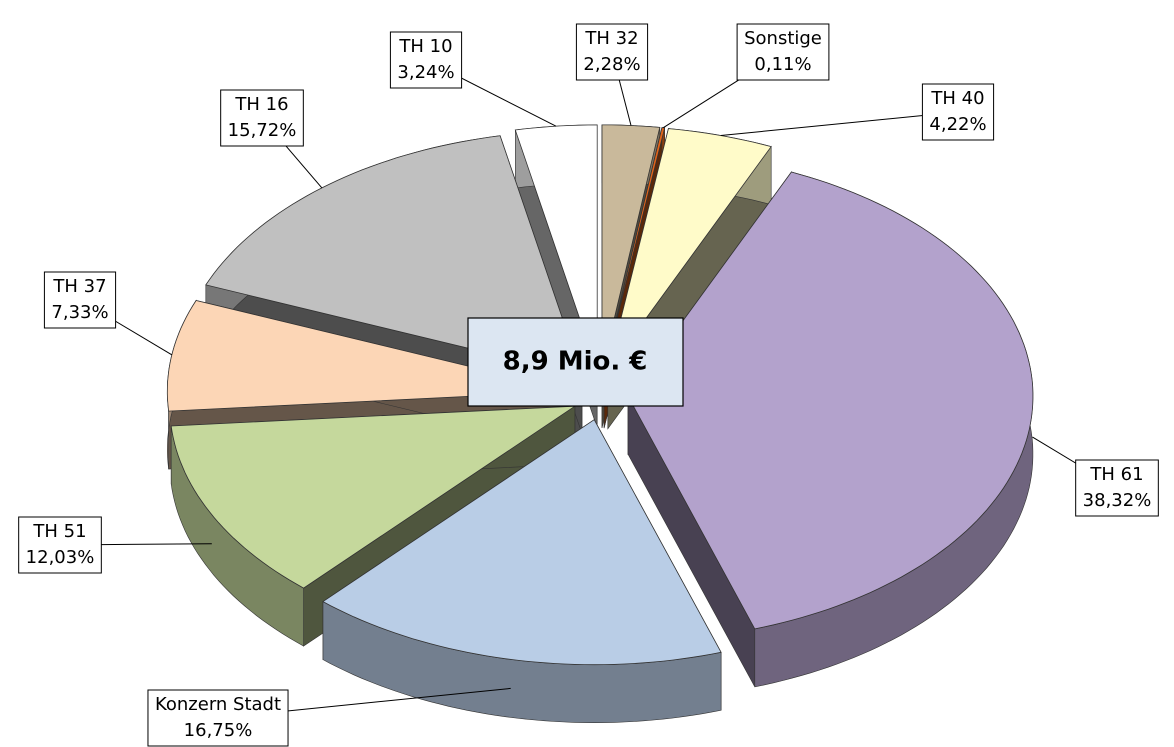 This screenshot has height=747, width=1174. Describe the element at coordinates (425, 72) in the screenshot. I see `value-label: 3,24%` at that location.